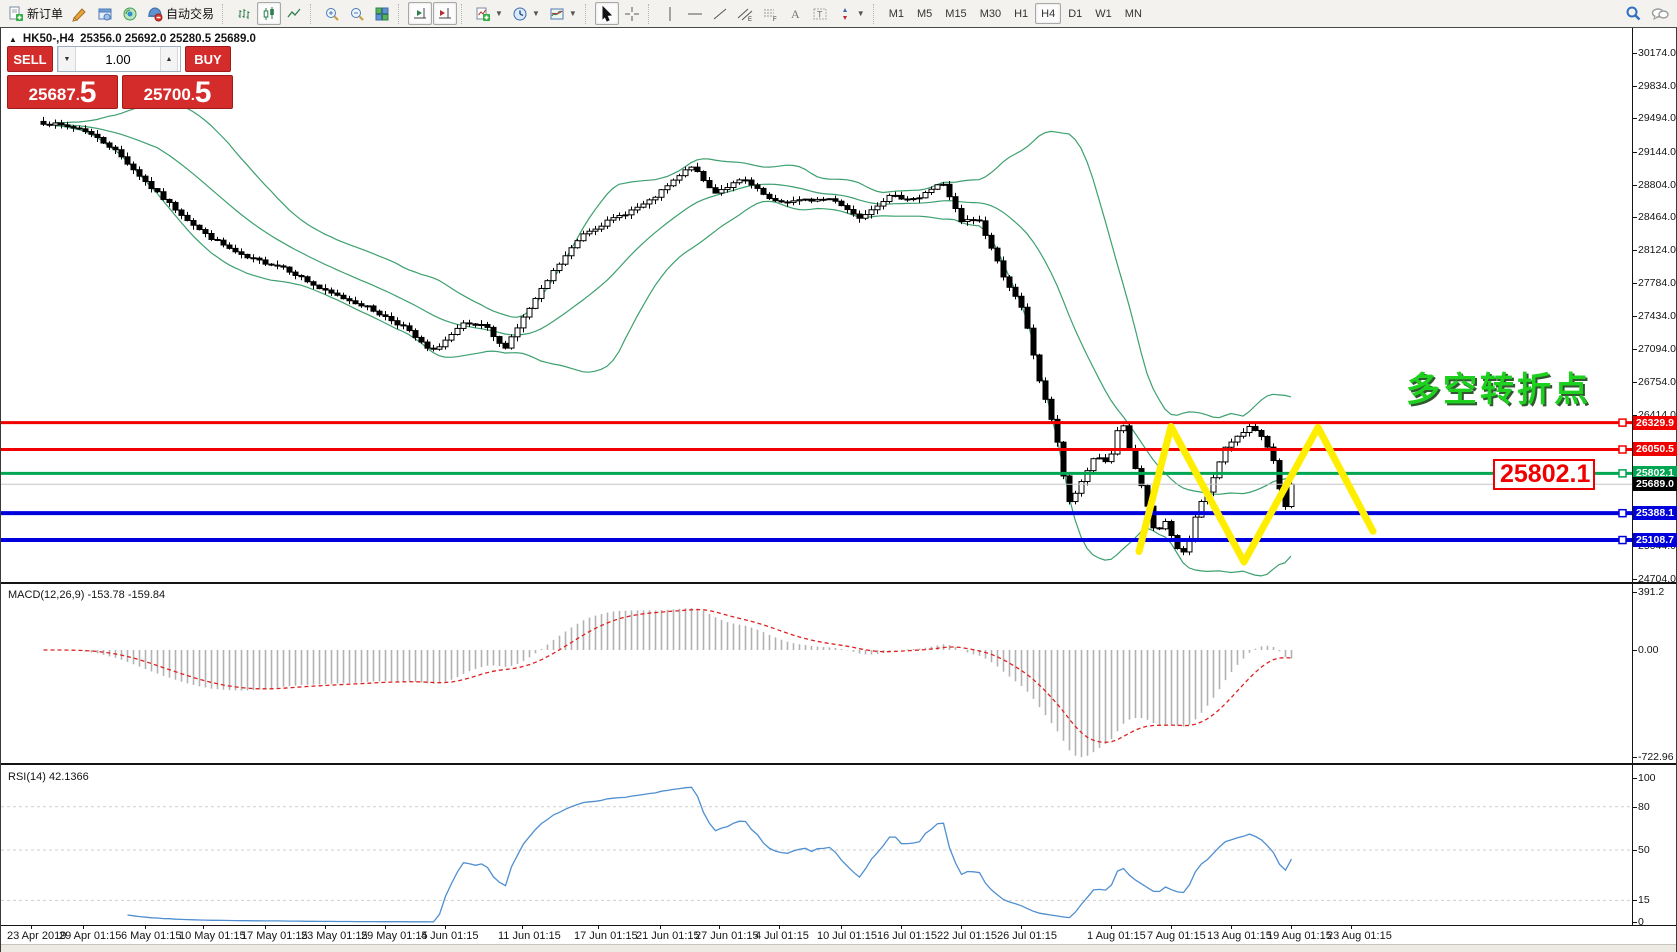 This screenshot has height=952, width=1677. What do you see at coordinates (1641, 900) in the screenshot?
I see `rsi-axis-label: 15` at bounding box center [1641, 900].